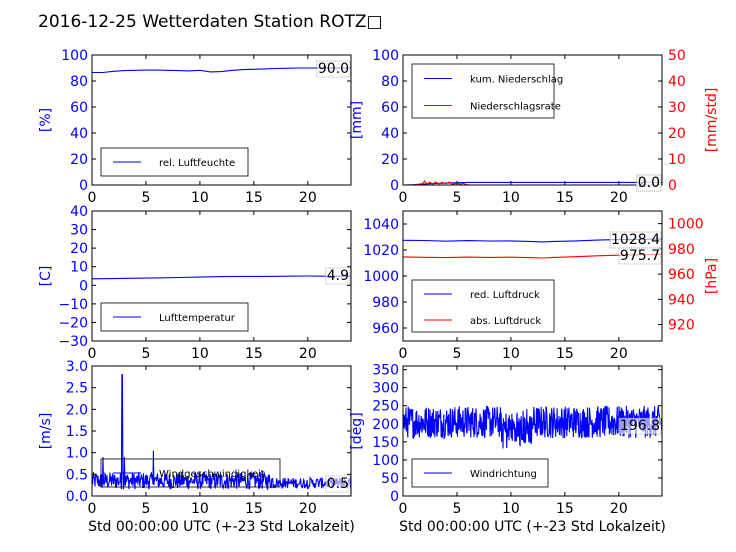 The width and height of the screenshot is (736, 552). Describe the element at coordinates (532, 427) in the screenshot. I see `plot-area-wind_direction` at that location.